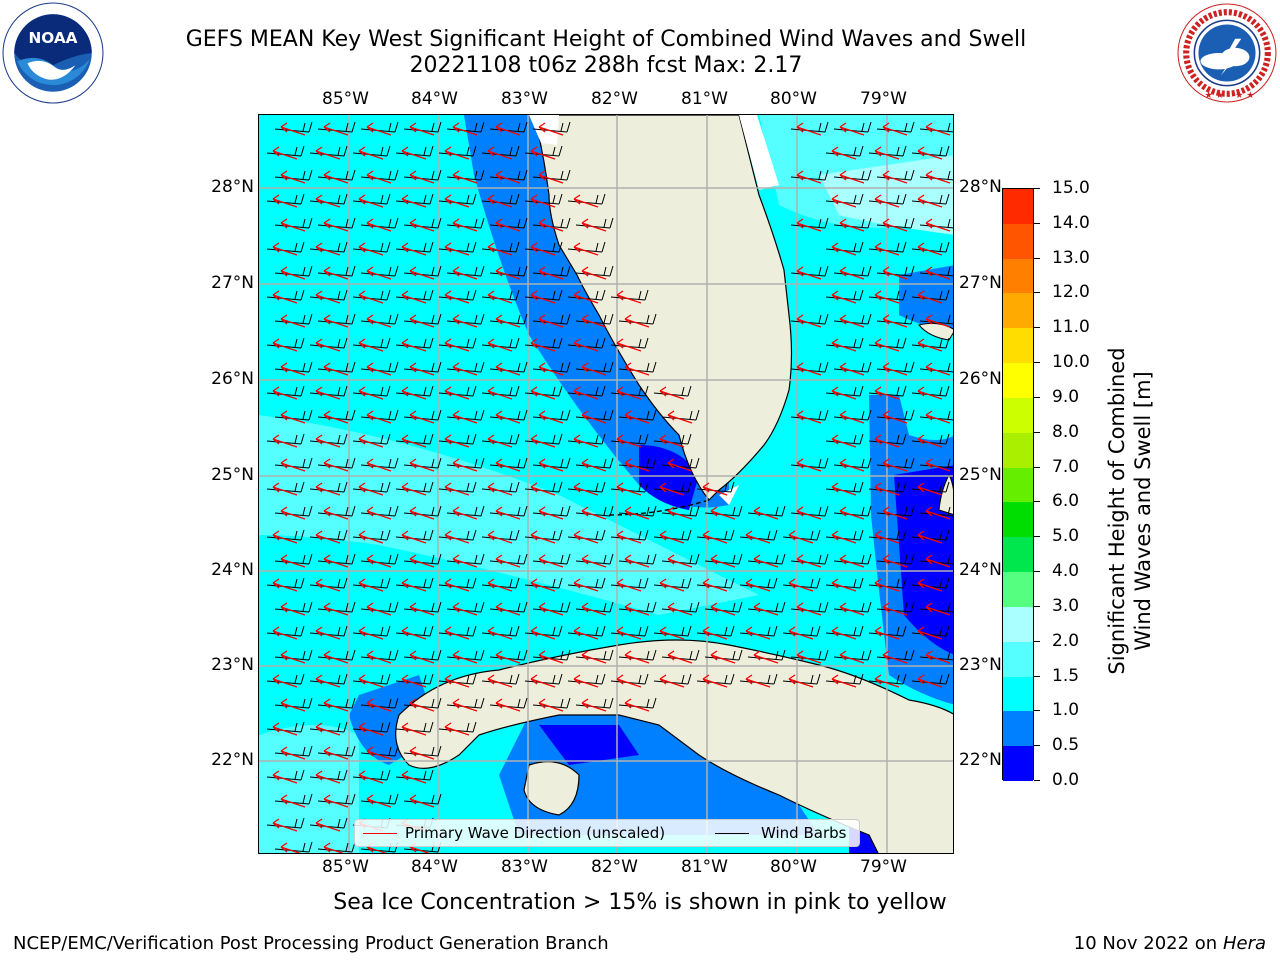  Describe the element at coordinates (232, 379) in the screenshot. I see `lat-tick-left: 26°N` at that location.